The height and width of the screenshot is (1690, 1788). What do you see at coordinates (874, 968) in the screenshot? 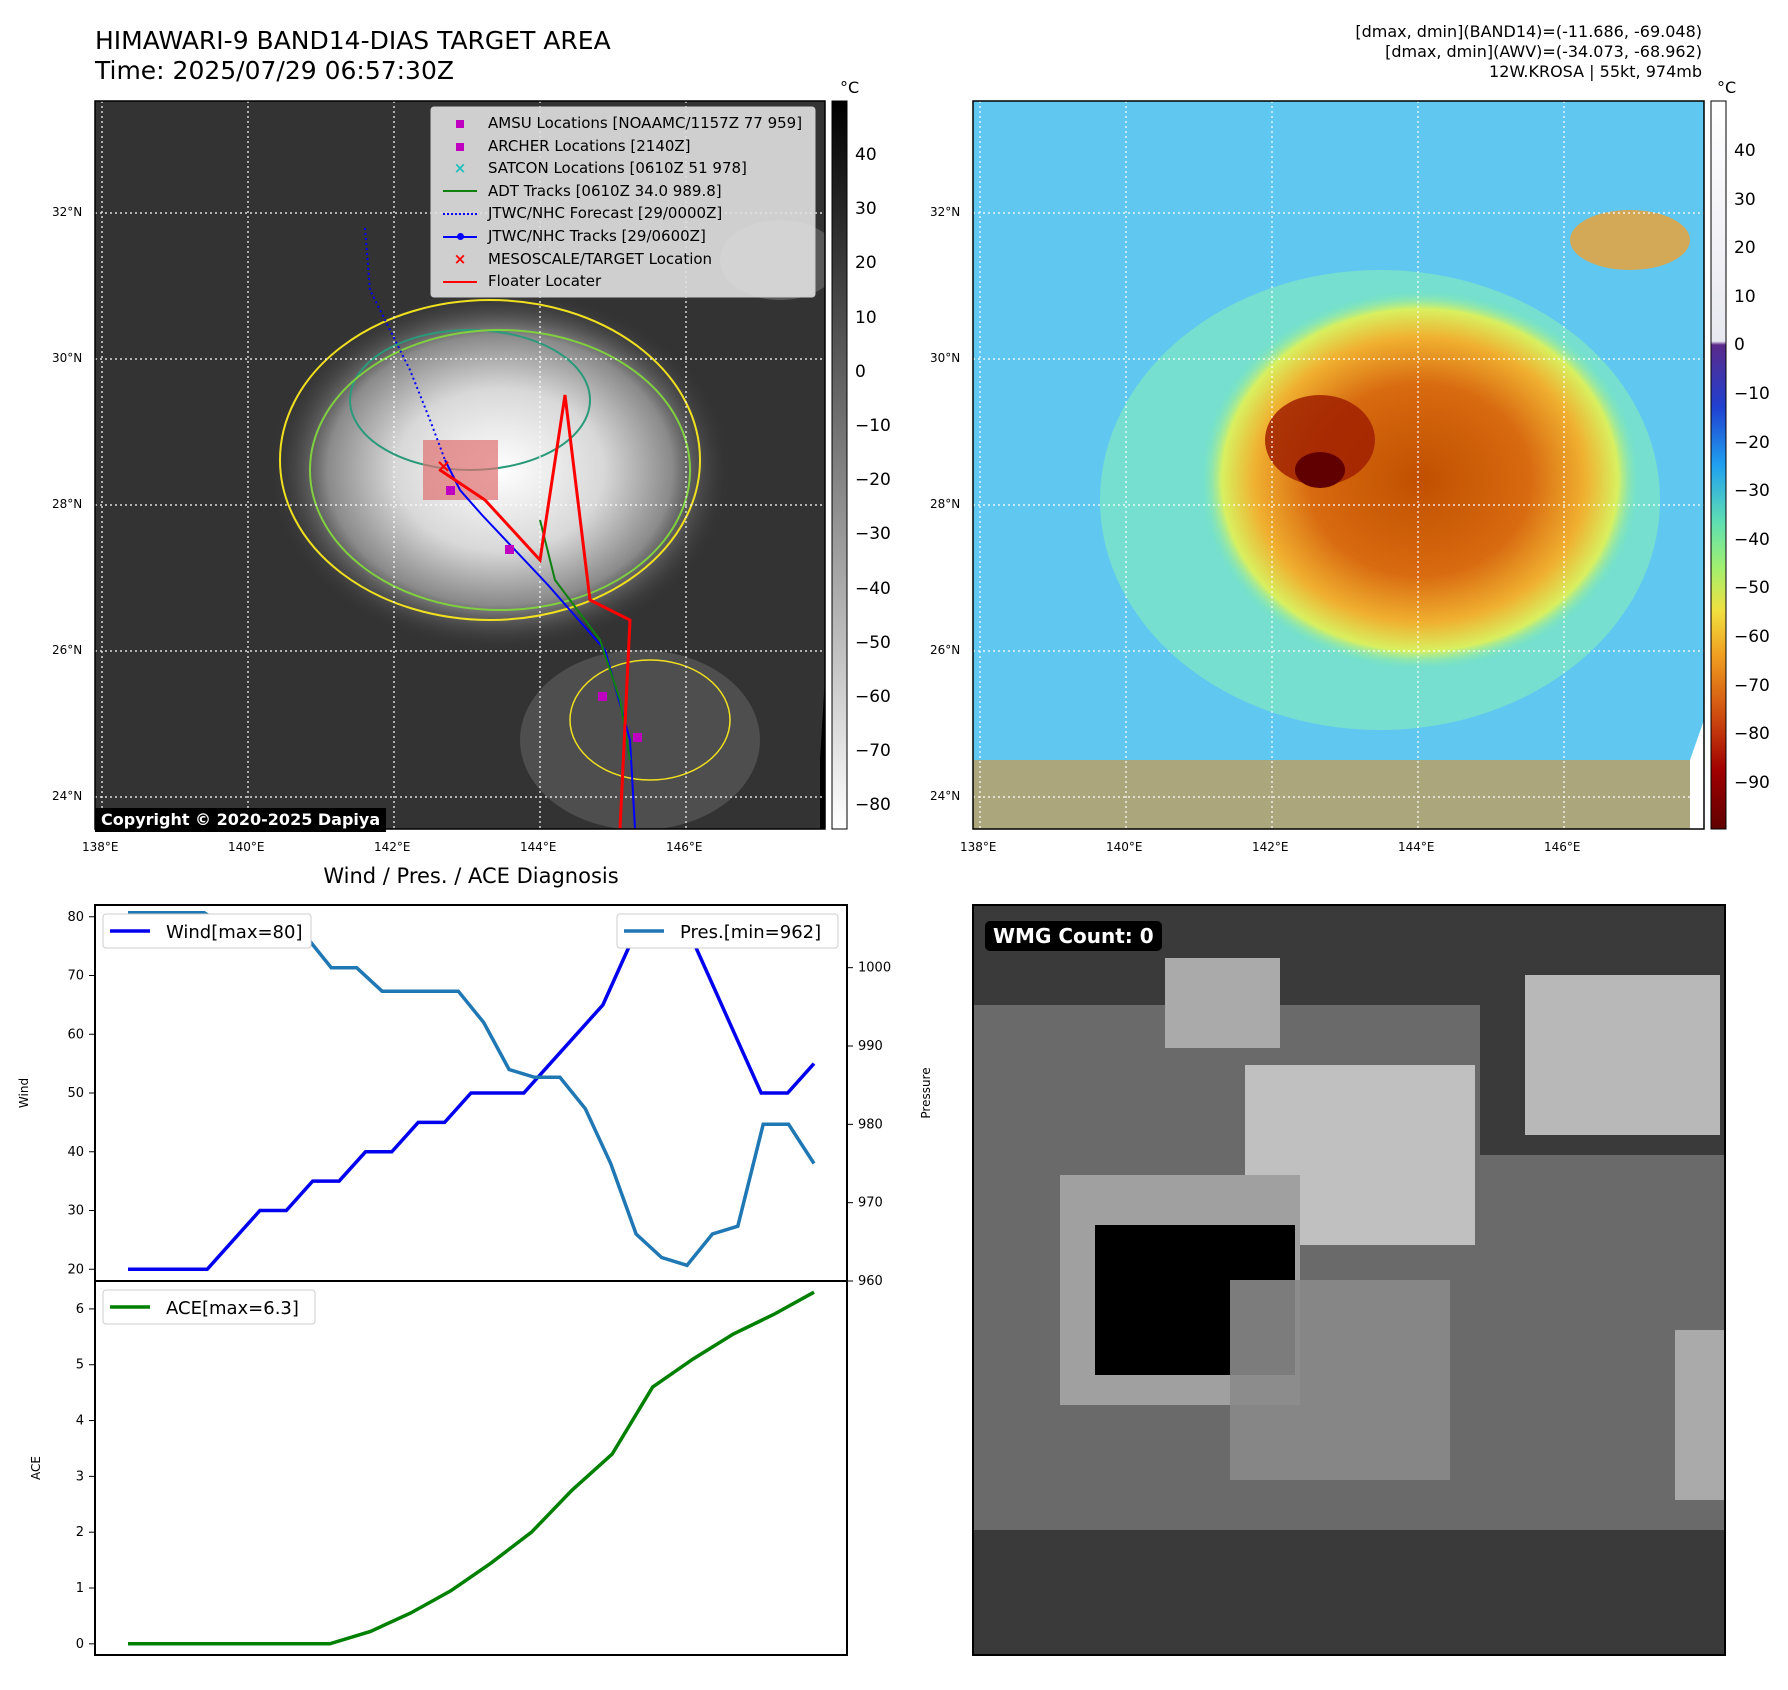
I see `y-tick-label: 1000` at bounding box center [874, 968].